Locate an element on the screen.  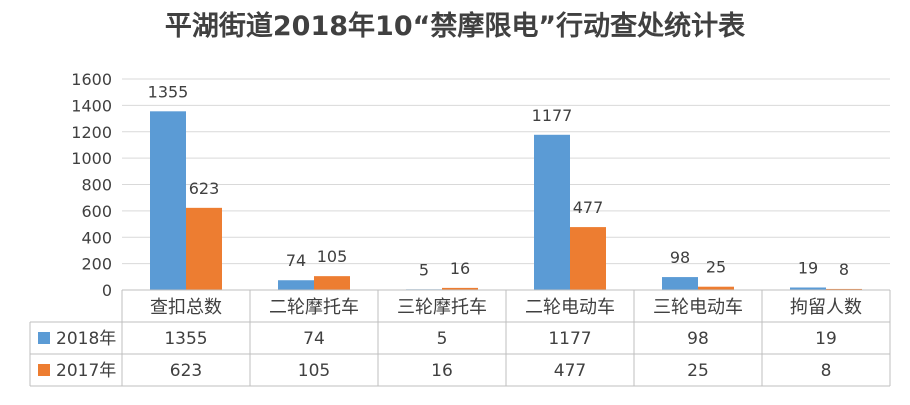
y-tick-label: 1000 is located at coordinates (91, 158).